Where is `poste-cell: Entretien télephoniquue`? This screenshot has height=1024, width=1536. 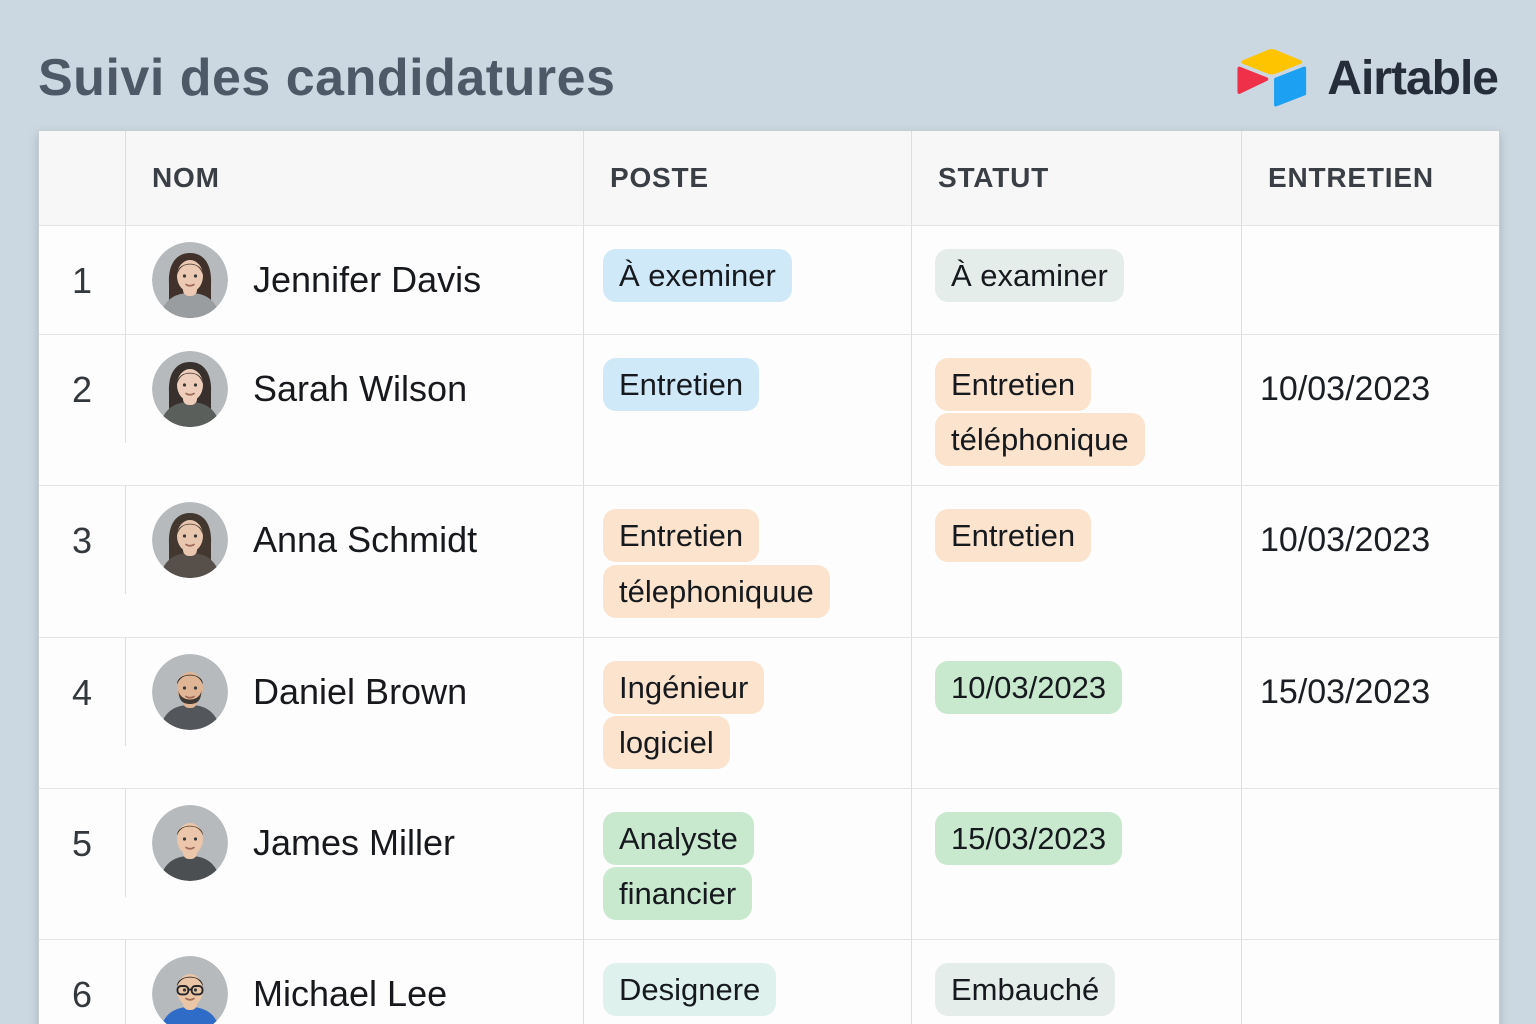 poste-cell: Entretien télephoniquue is located at coordinates (747, 561).